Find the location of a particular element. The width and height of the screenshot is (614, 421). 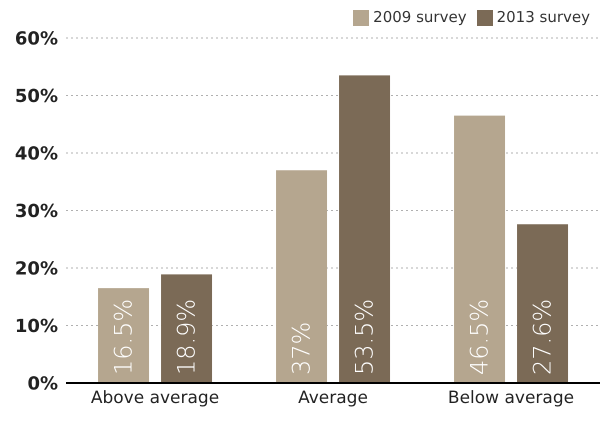

data-label: 46.5% is located at coordinates (480, 336).